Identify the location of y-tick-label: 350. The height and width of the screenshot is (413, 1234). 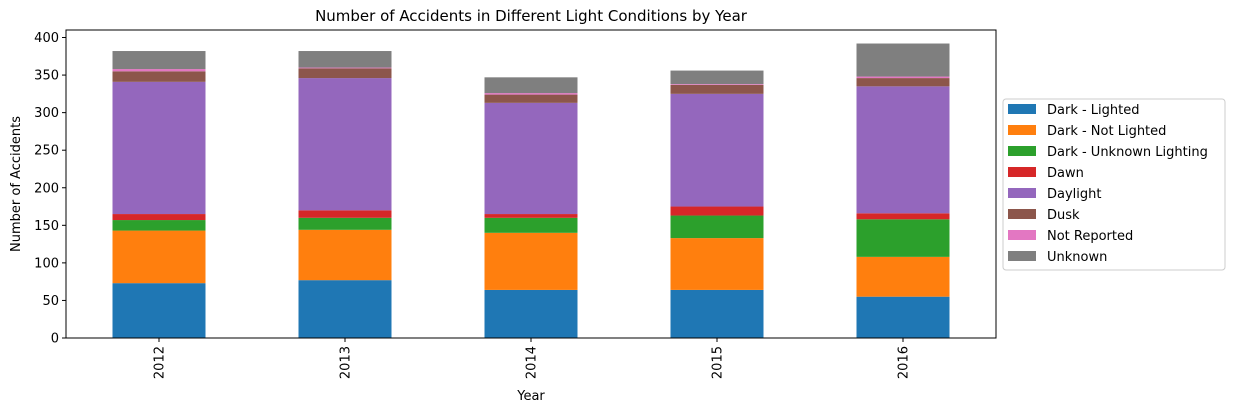
(46, 76).